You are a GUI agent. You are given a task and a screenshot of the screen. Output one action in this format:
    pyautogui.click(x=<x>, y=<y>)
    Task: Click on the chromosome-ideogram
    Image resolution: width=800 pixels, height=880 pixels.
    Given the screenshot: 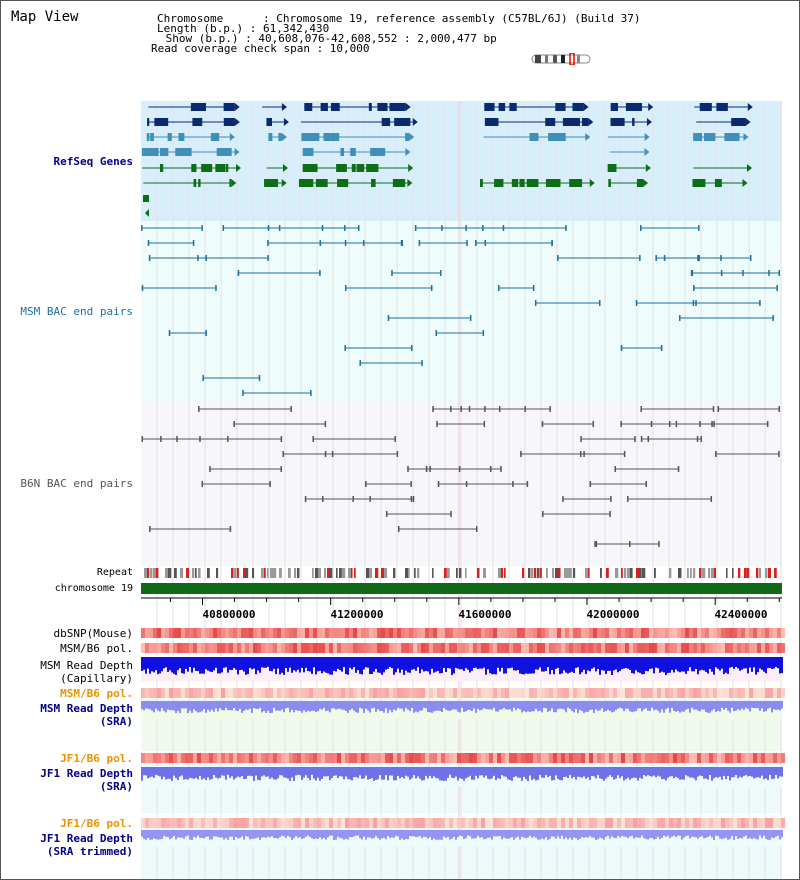 What is the action you would take?
    pyautogui.click(x=562, y=59)
    